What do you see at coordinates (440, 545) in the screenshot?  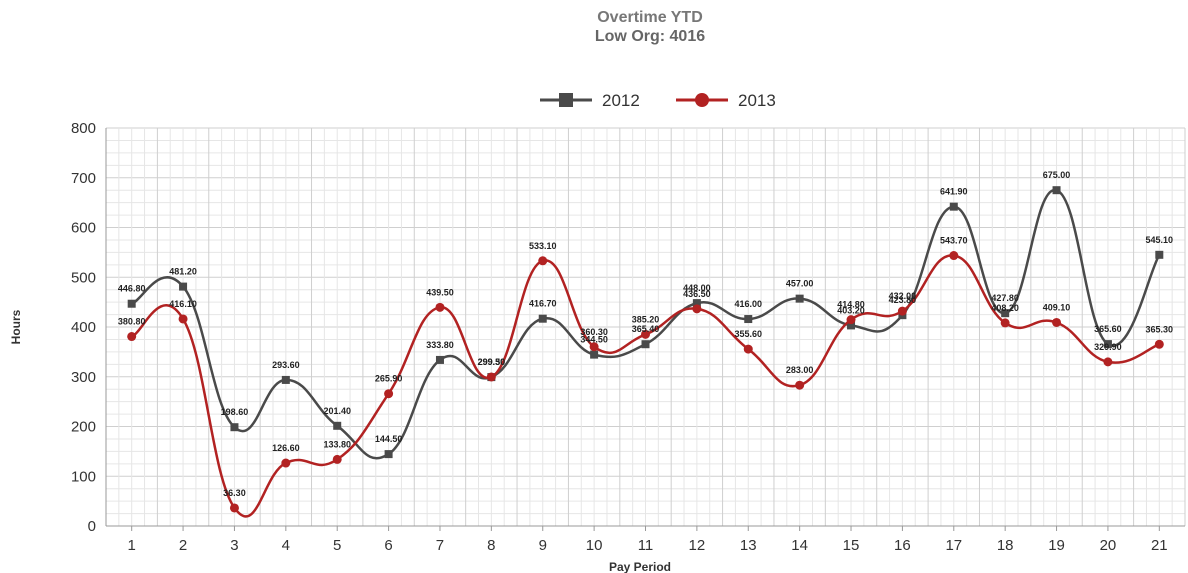 I see `x-tick-label: 7` at bounding box center [440, 545].